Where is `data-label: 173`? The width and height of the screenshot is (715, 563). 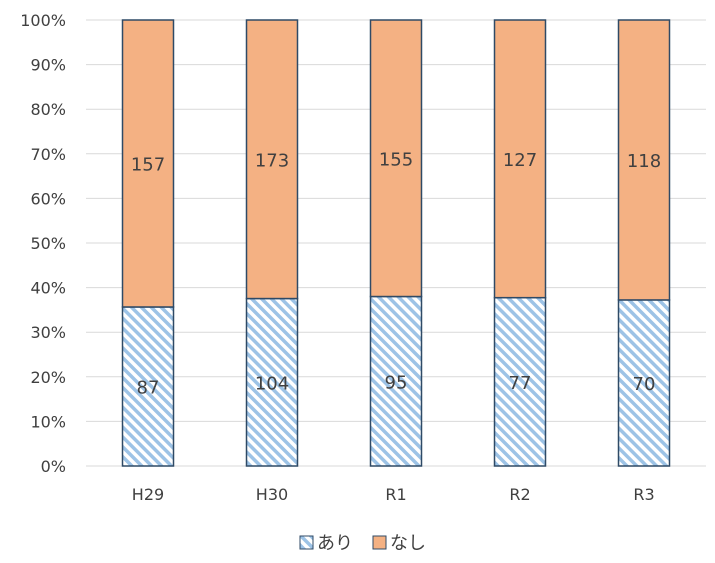 data-label: 173 is located at coordinates (272, 160).